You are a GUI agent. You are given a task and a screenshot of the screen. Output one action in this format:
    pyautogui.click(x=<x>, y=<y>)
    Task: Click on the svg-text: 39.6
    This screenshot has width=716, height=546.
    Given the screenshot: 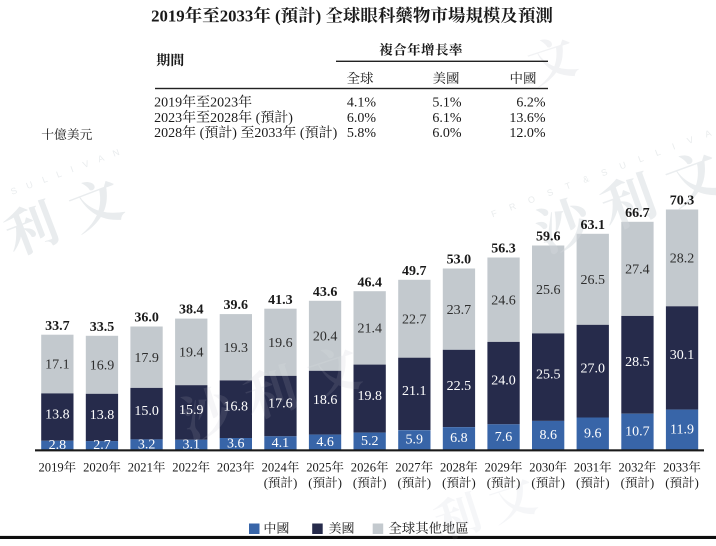 What is the action you would take?
    pyautogui.click(x=236, y=305)
    